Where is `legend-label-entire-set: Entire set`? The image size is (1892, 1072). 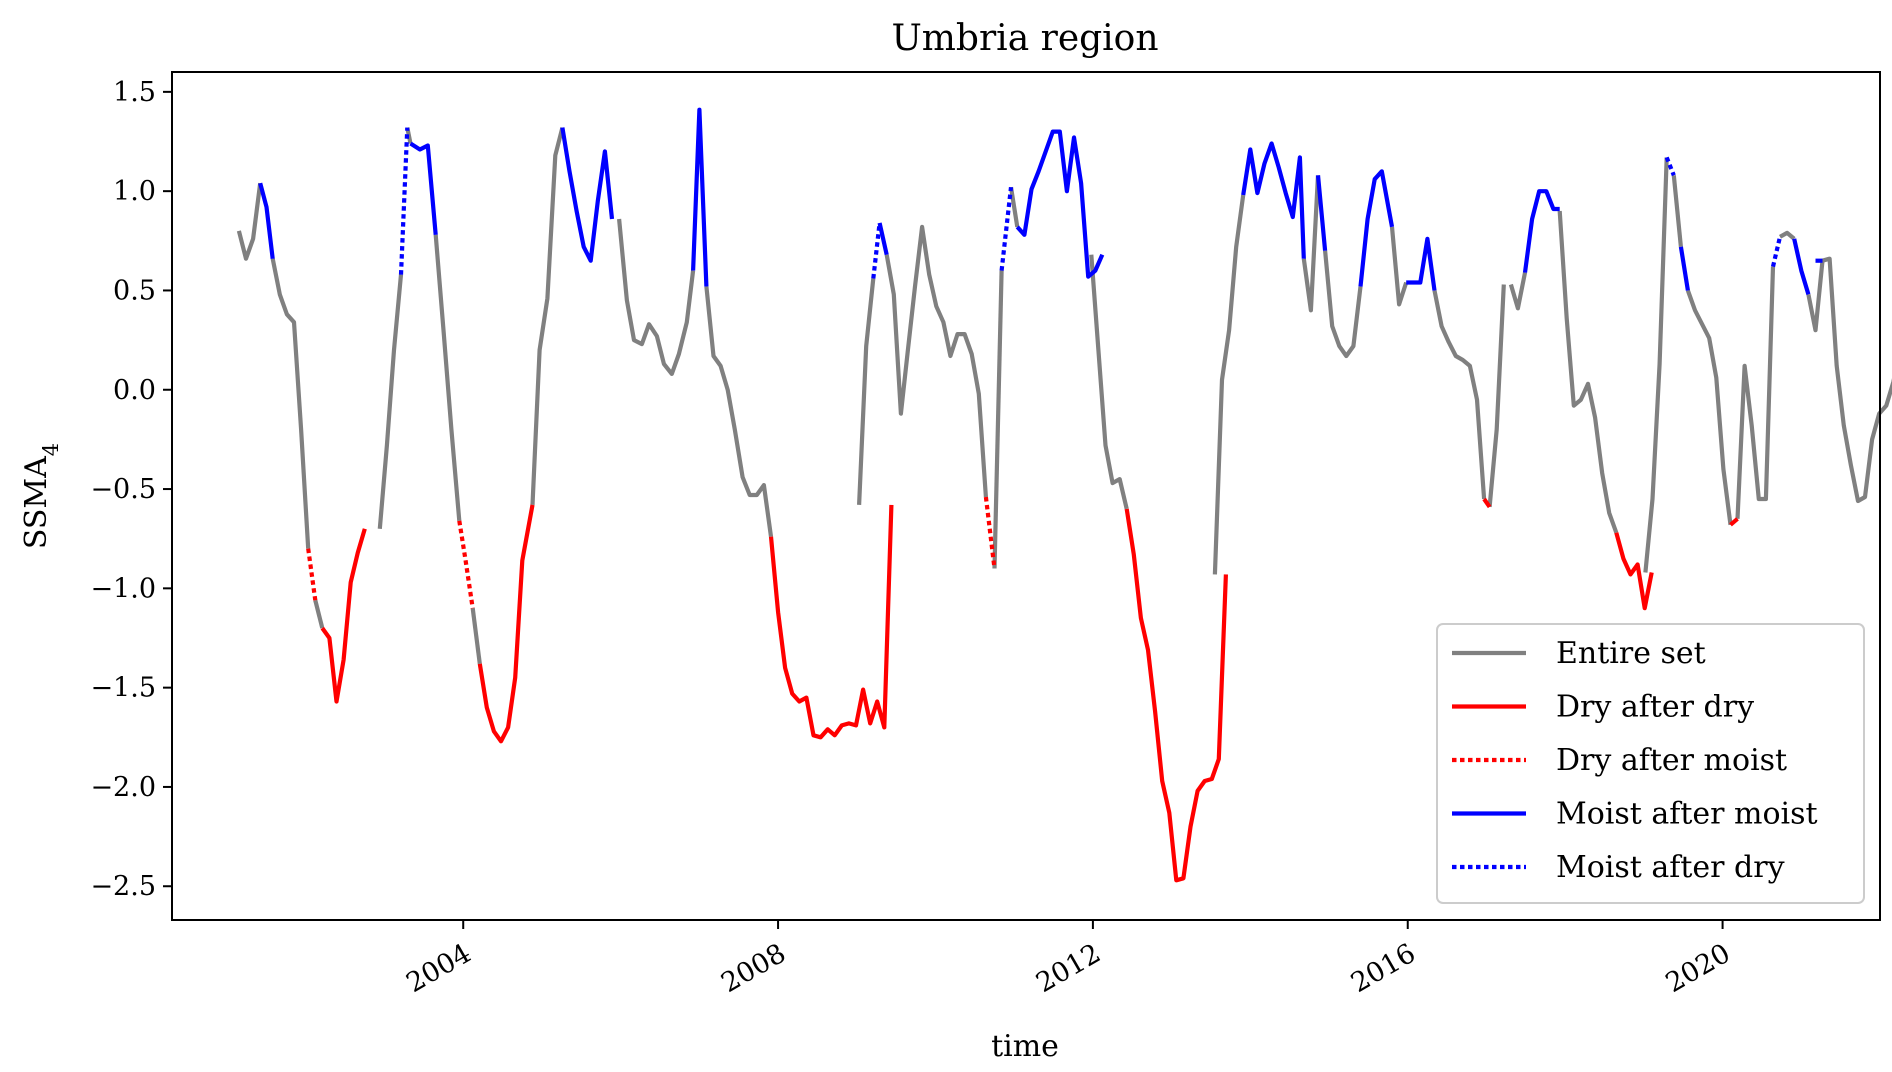 legend-label-entire-set: Entire set is located at coordinates (1631, 653).